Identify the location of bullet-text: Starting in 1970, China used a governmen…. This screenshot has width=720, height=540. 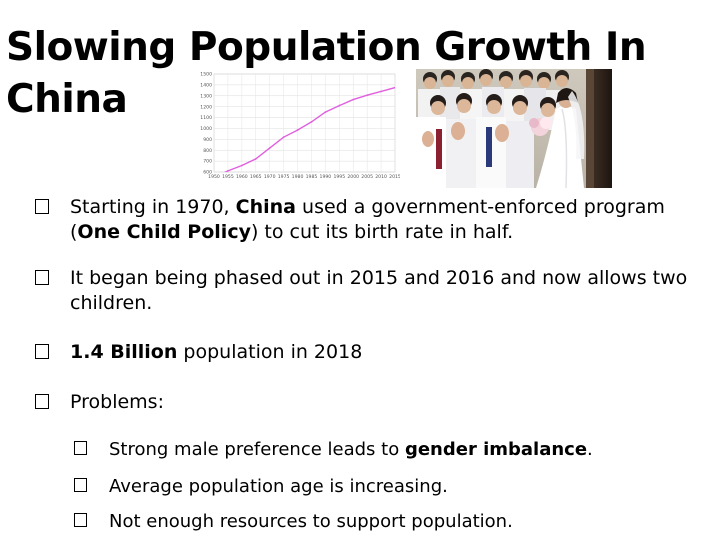
(370, 220).